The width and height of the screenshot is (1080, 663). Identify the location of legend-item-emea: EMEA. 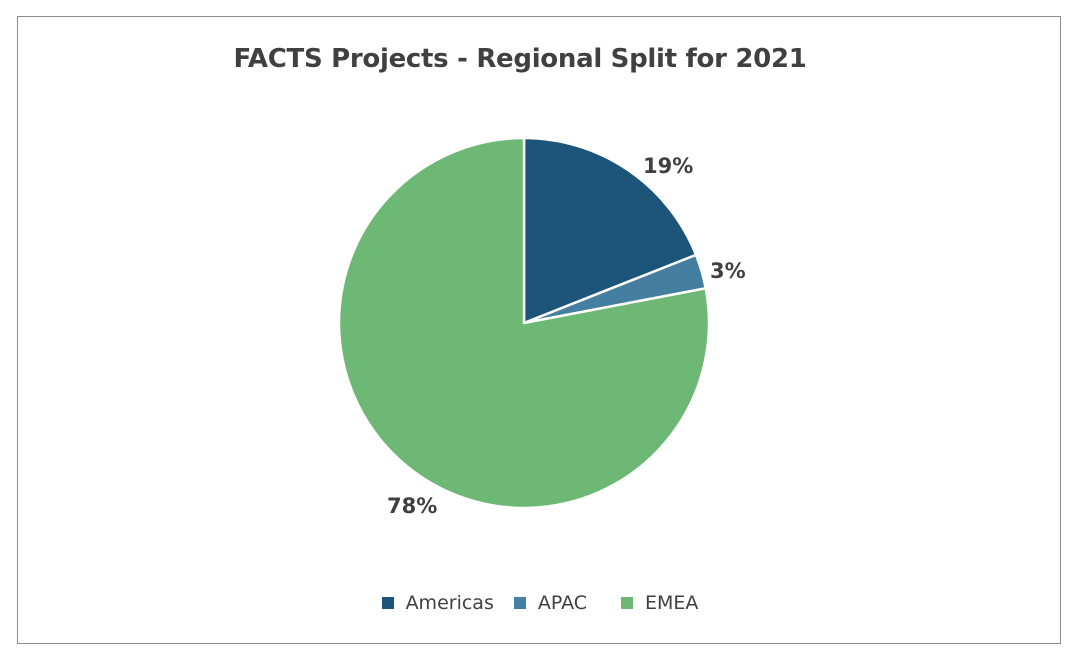
(659, 603).